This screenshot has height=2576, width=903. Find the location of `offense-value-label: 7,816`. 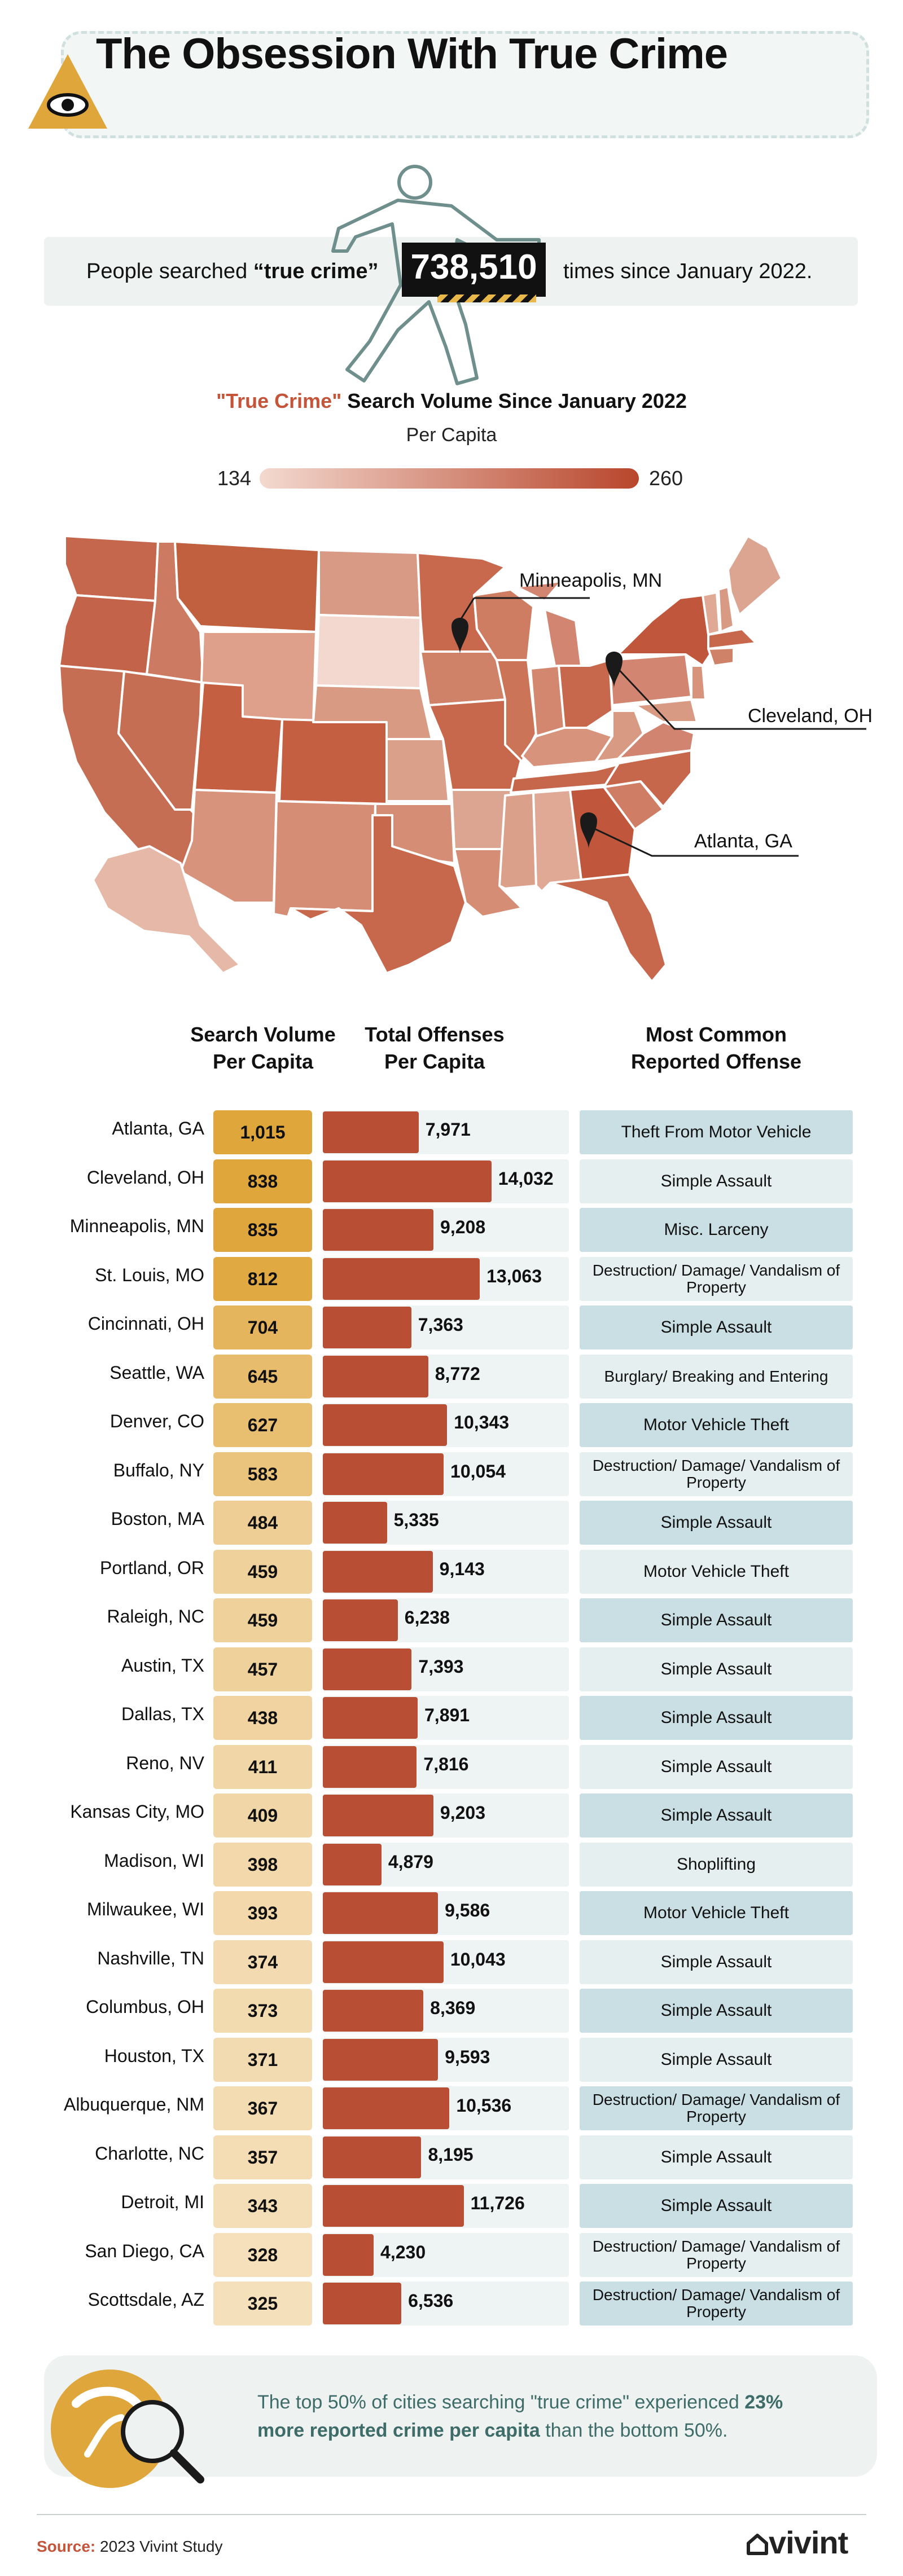

offense-value-label: 7,816 is located at coordinates (446, 1763).